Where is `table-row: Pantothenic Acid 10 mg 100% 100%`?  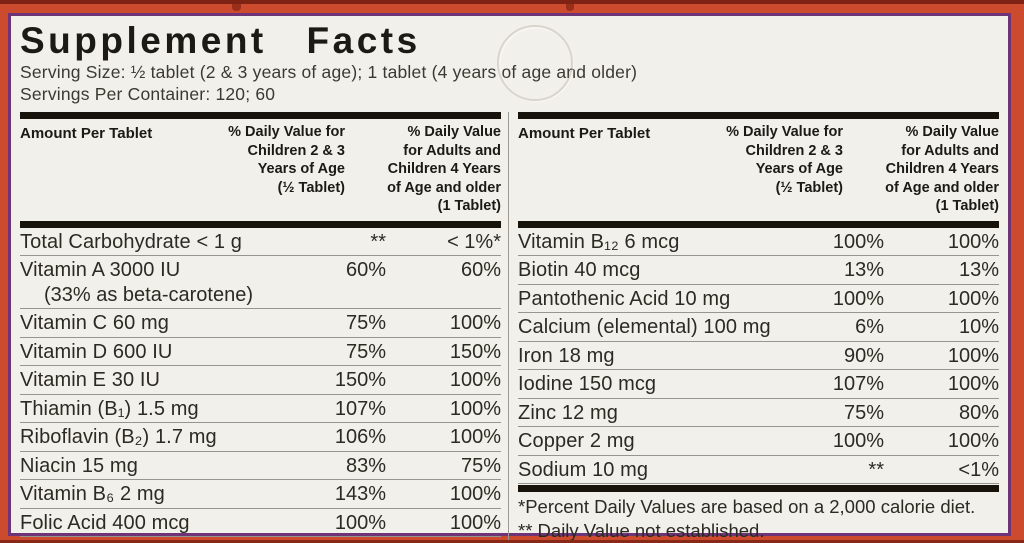 table-row: Pantothenic Acid 10 mg 100% 100% is located at coordinates (758, 299).